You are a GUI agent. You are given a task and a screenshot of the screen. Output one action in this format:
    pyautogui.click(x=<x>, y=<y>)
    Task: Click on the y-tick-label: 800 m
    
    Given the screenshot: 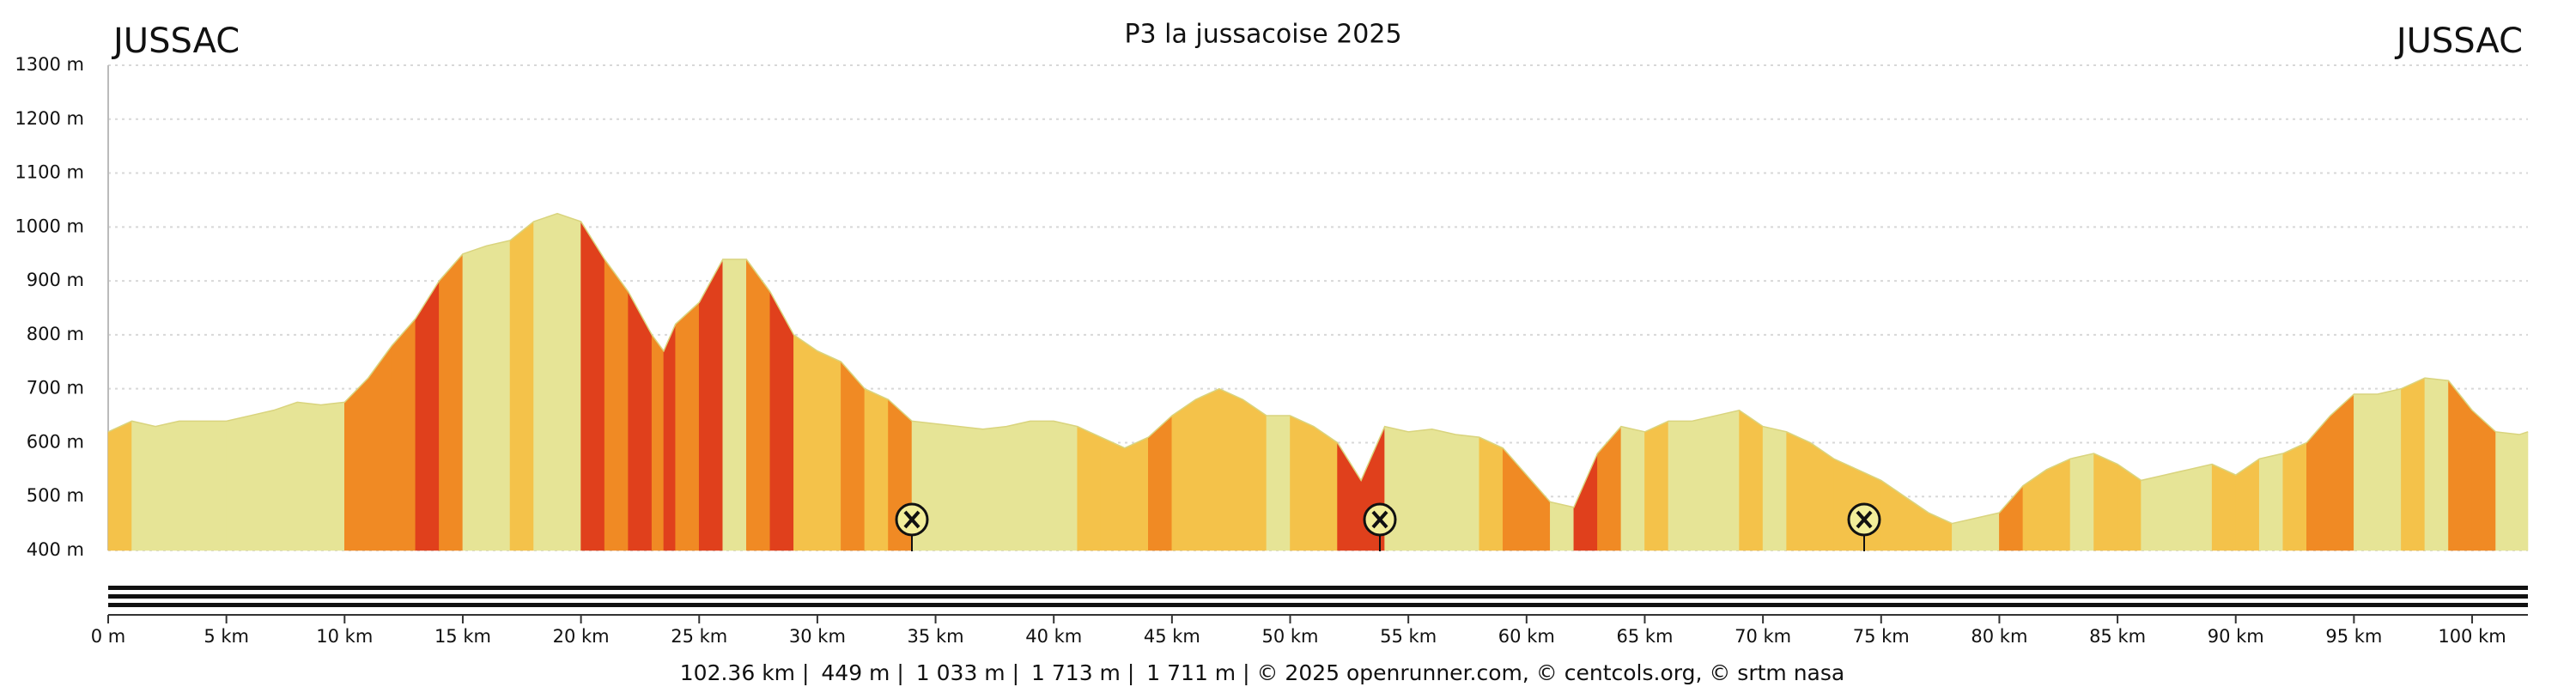 What is the action you would take?
    pyautogui.click(x=56, y=334)
    